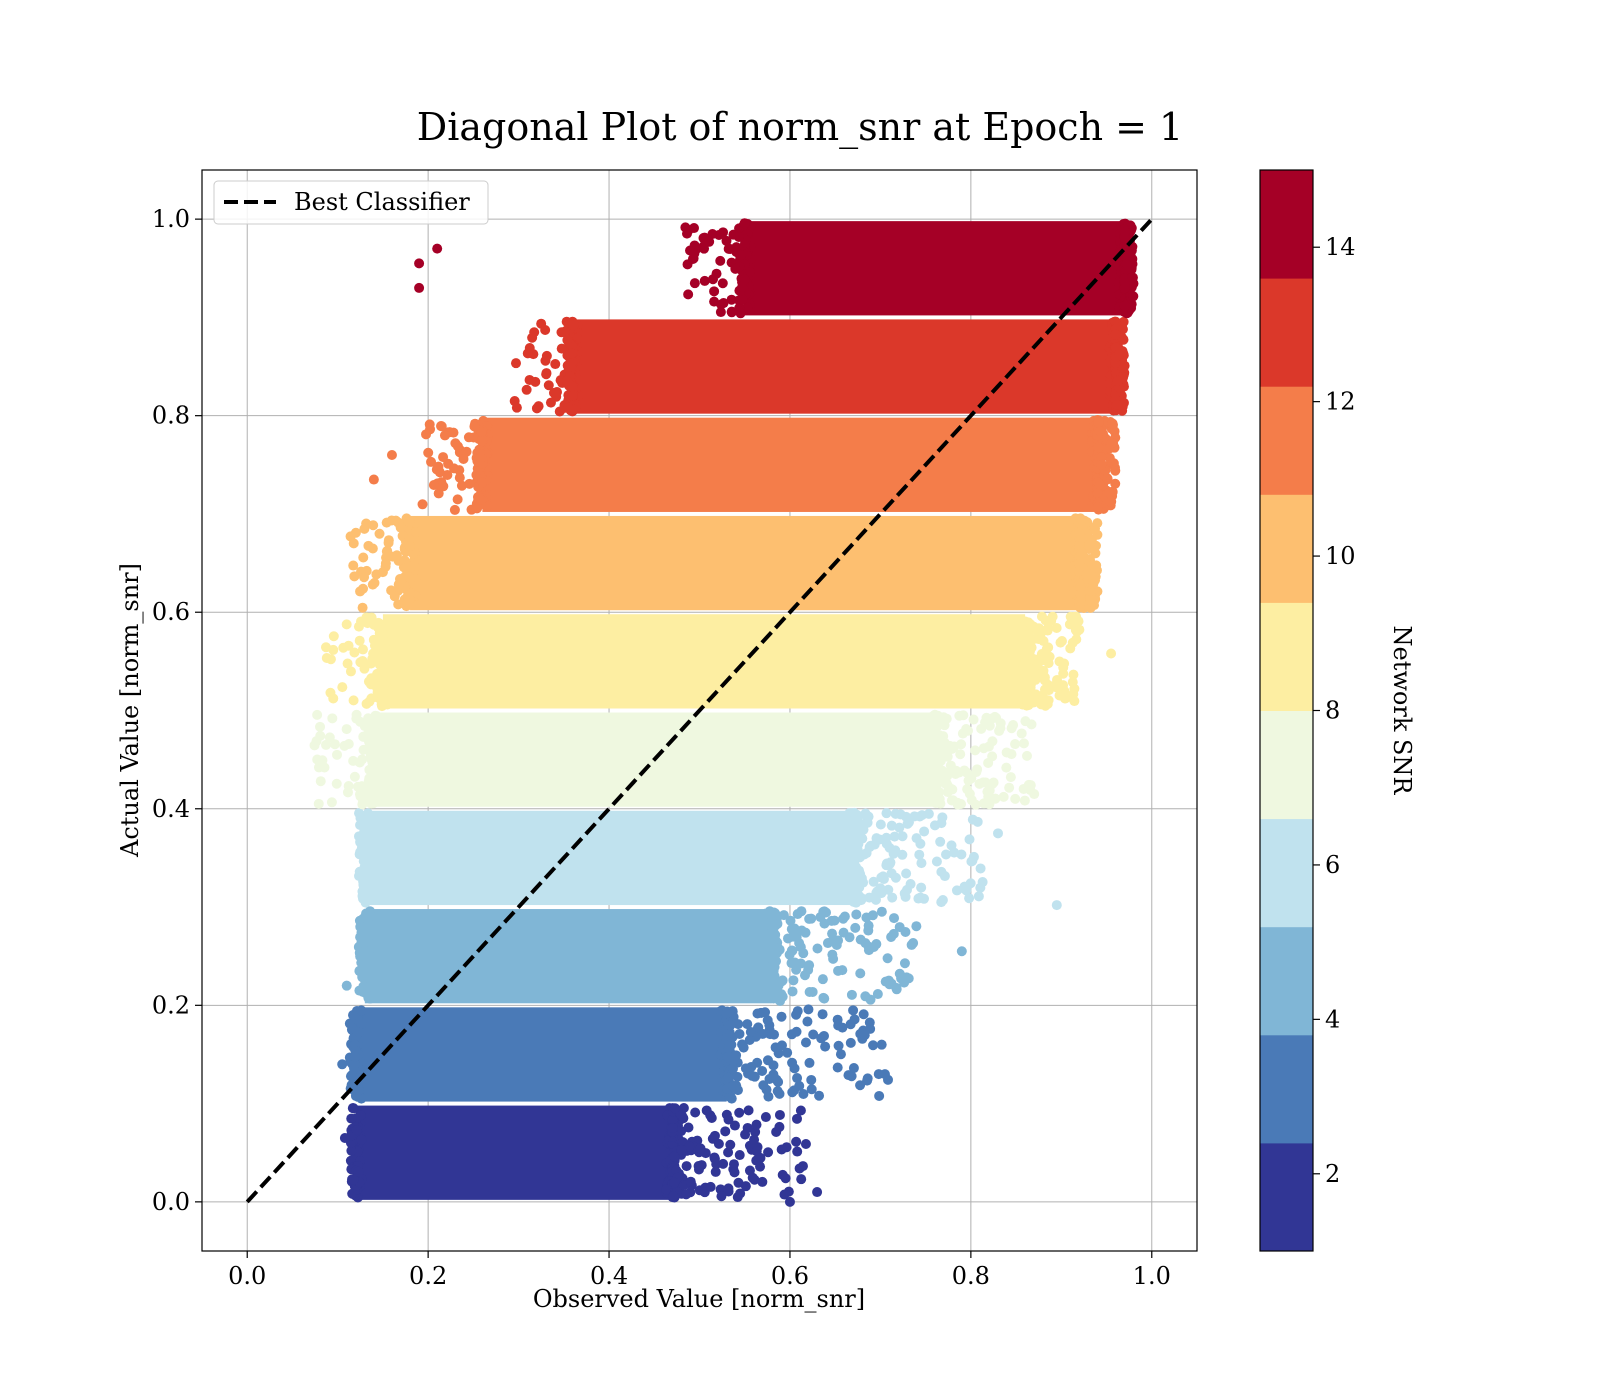  I want to click on colorbar-level, so click(1286, 1089).